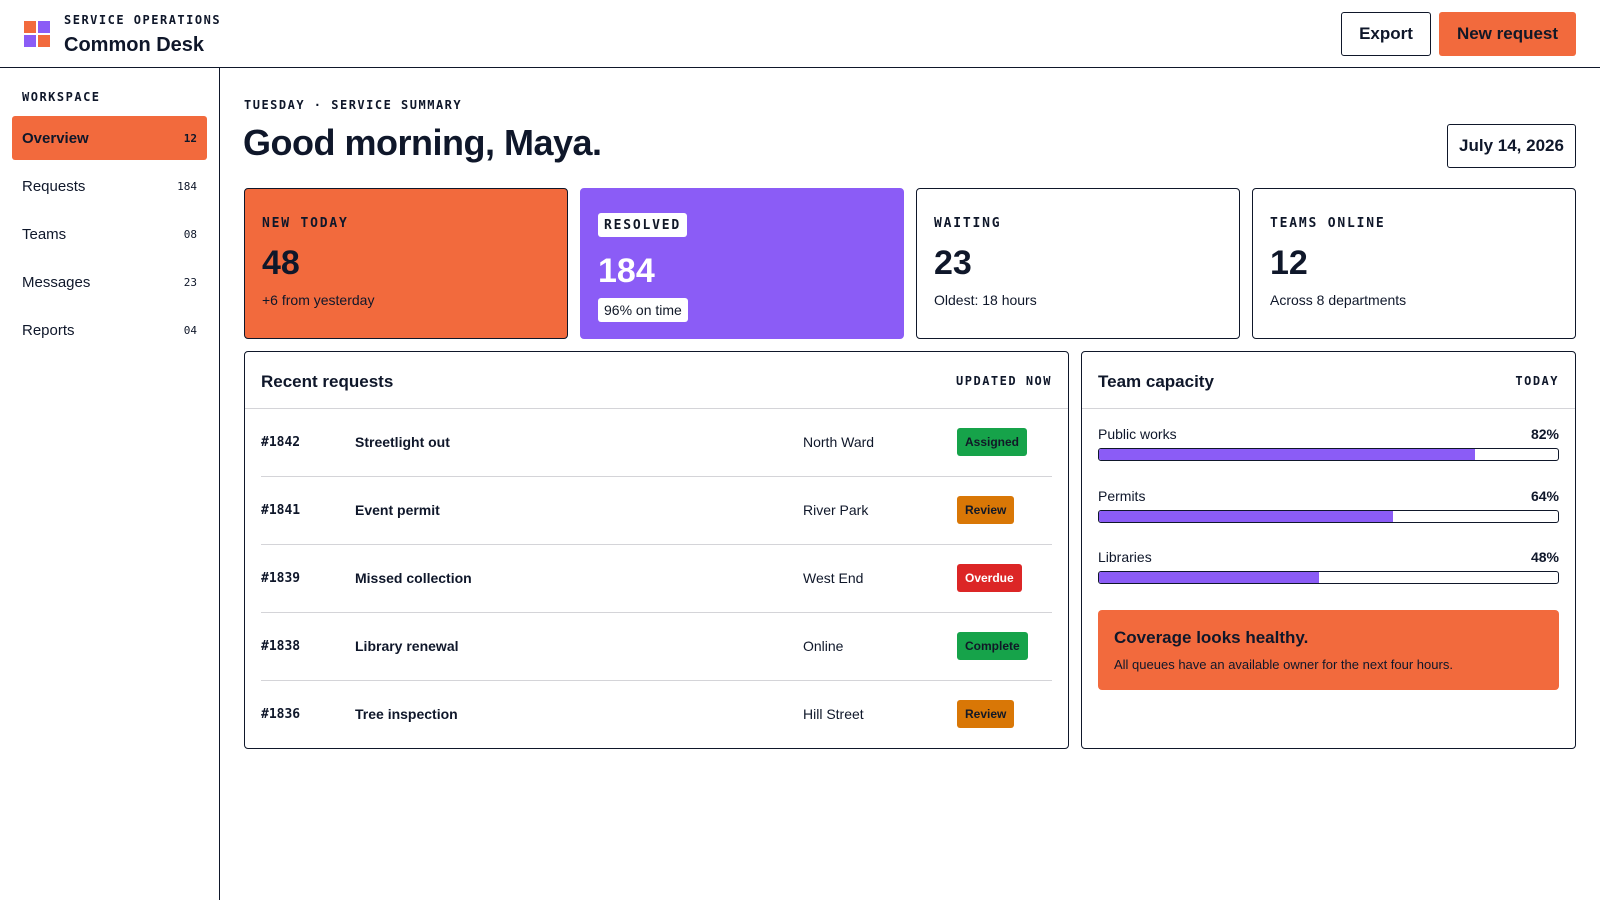 The height and width of the screenshot is (900, 1600). What do you see at coordinates (407, 646) in the screenshot?
I see `request-title: Library renewal` at bounding box center [407, 646].